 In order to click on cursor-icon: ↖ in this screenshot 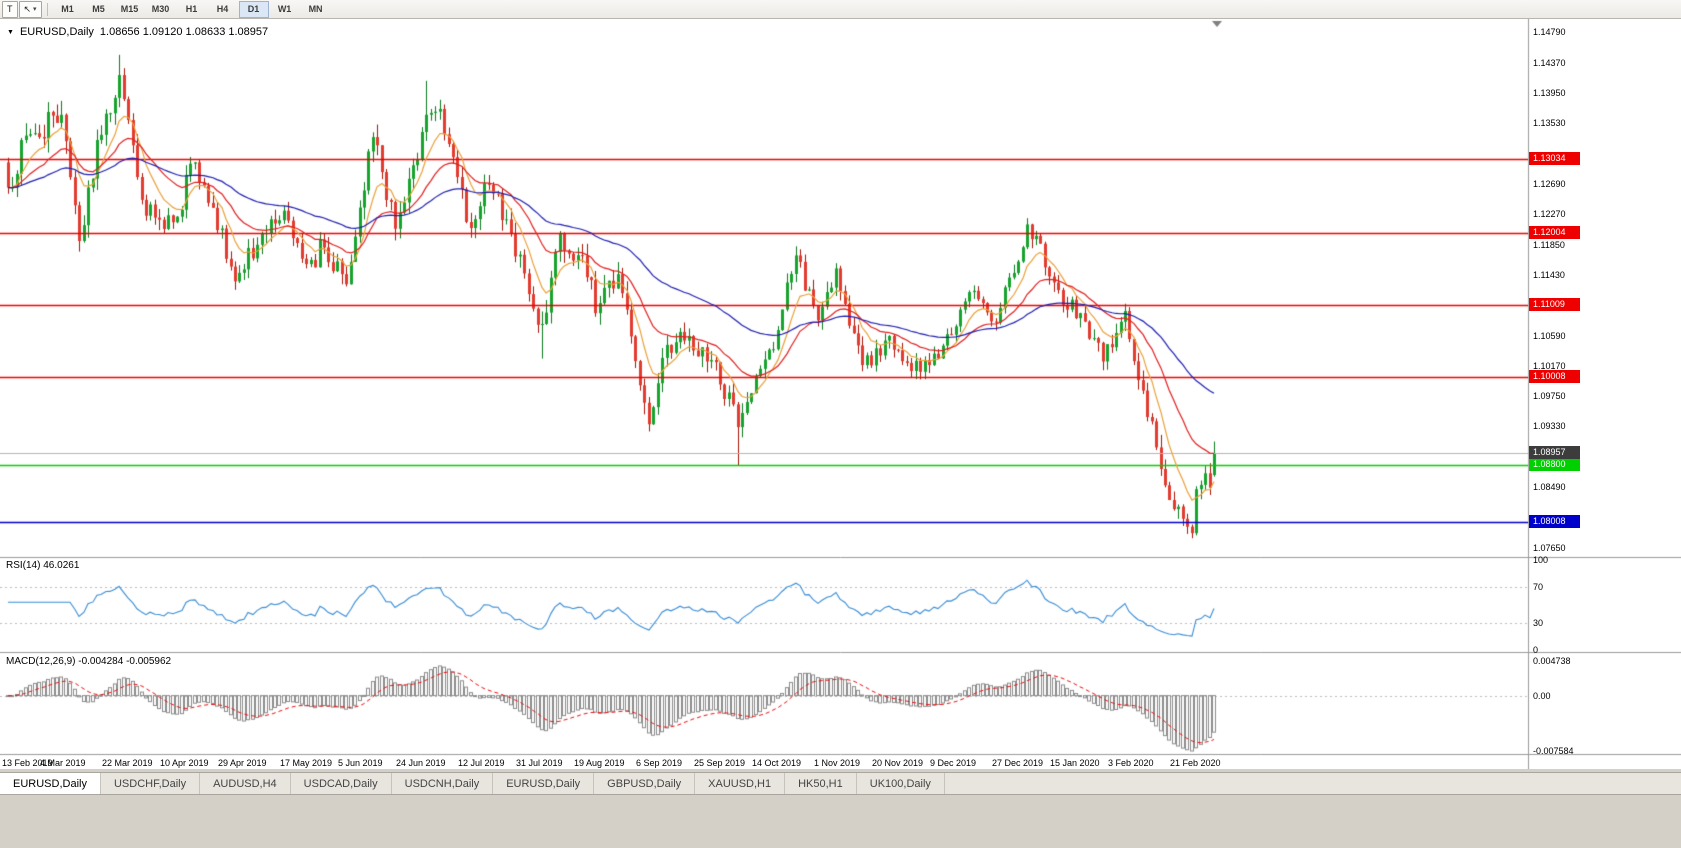, I will do `click(27, 8)`.